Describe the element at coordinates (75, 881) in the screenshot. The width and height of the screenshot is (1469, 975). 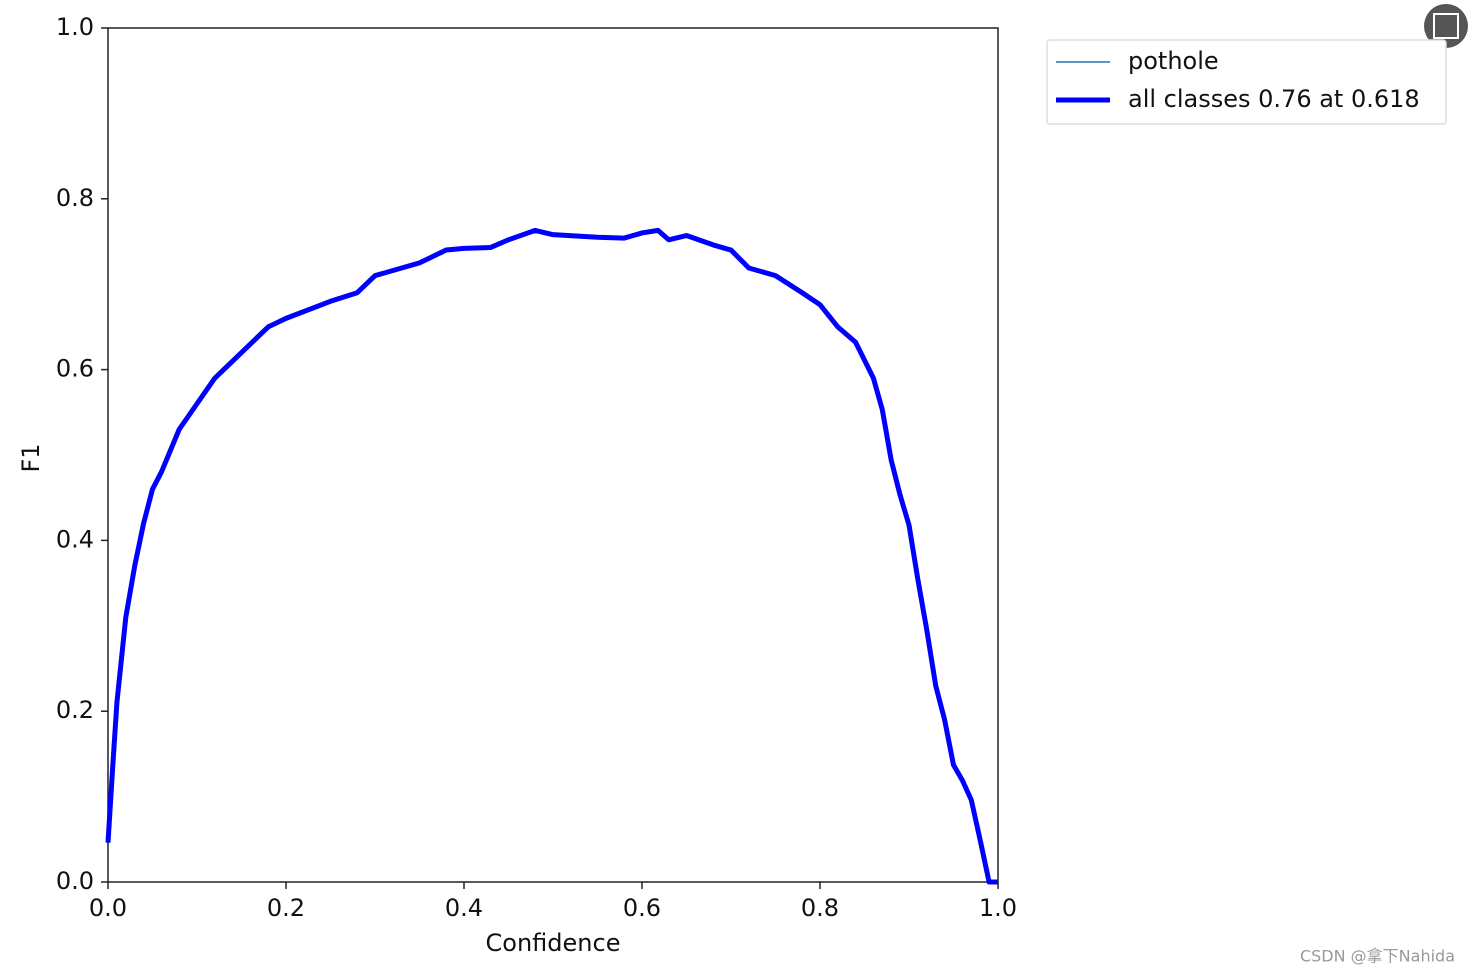
I see `y-tick-label: 0.0` at that location.